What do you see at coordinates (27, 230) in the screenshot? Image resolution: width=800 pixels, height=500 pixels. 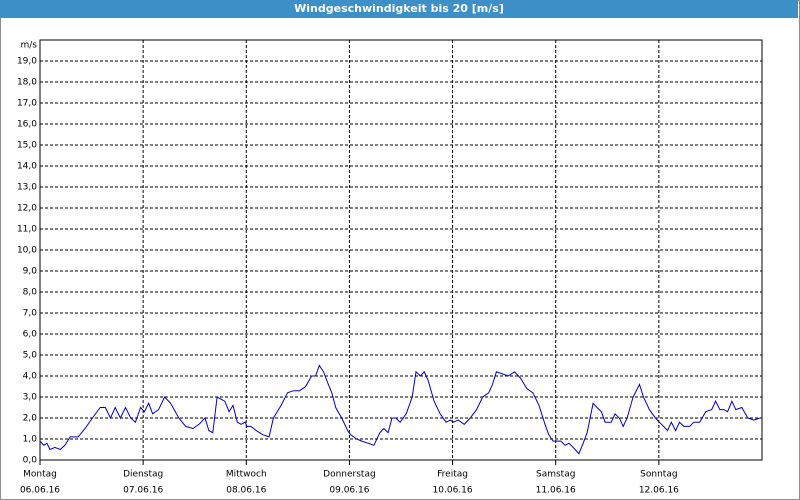 I see `y-tick-label: 11,0` at bounding box center [27, 230].